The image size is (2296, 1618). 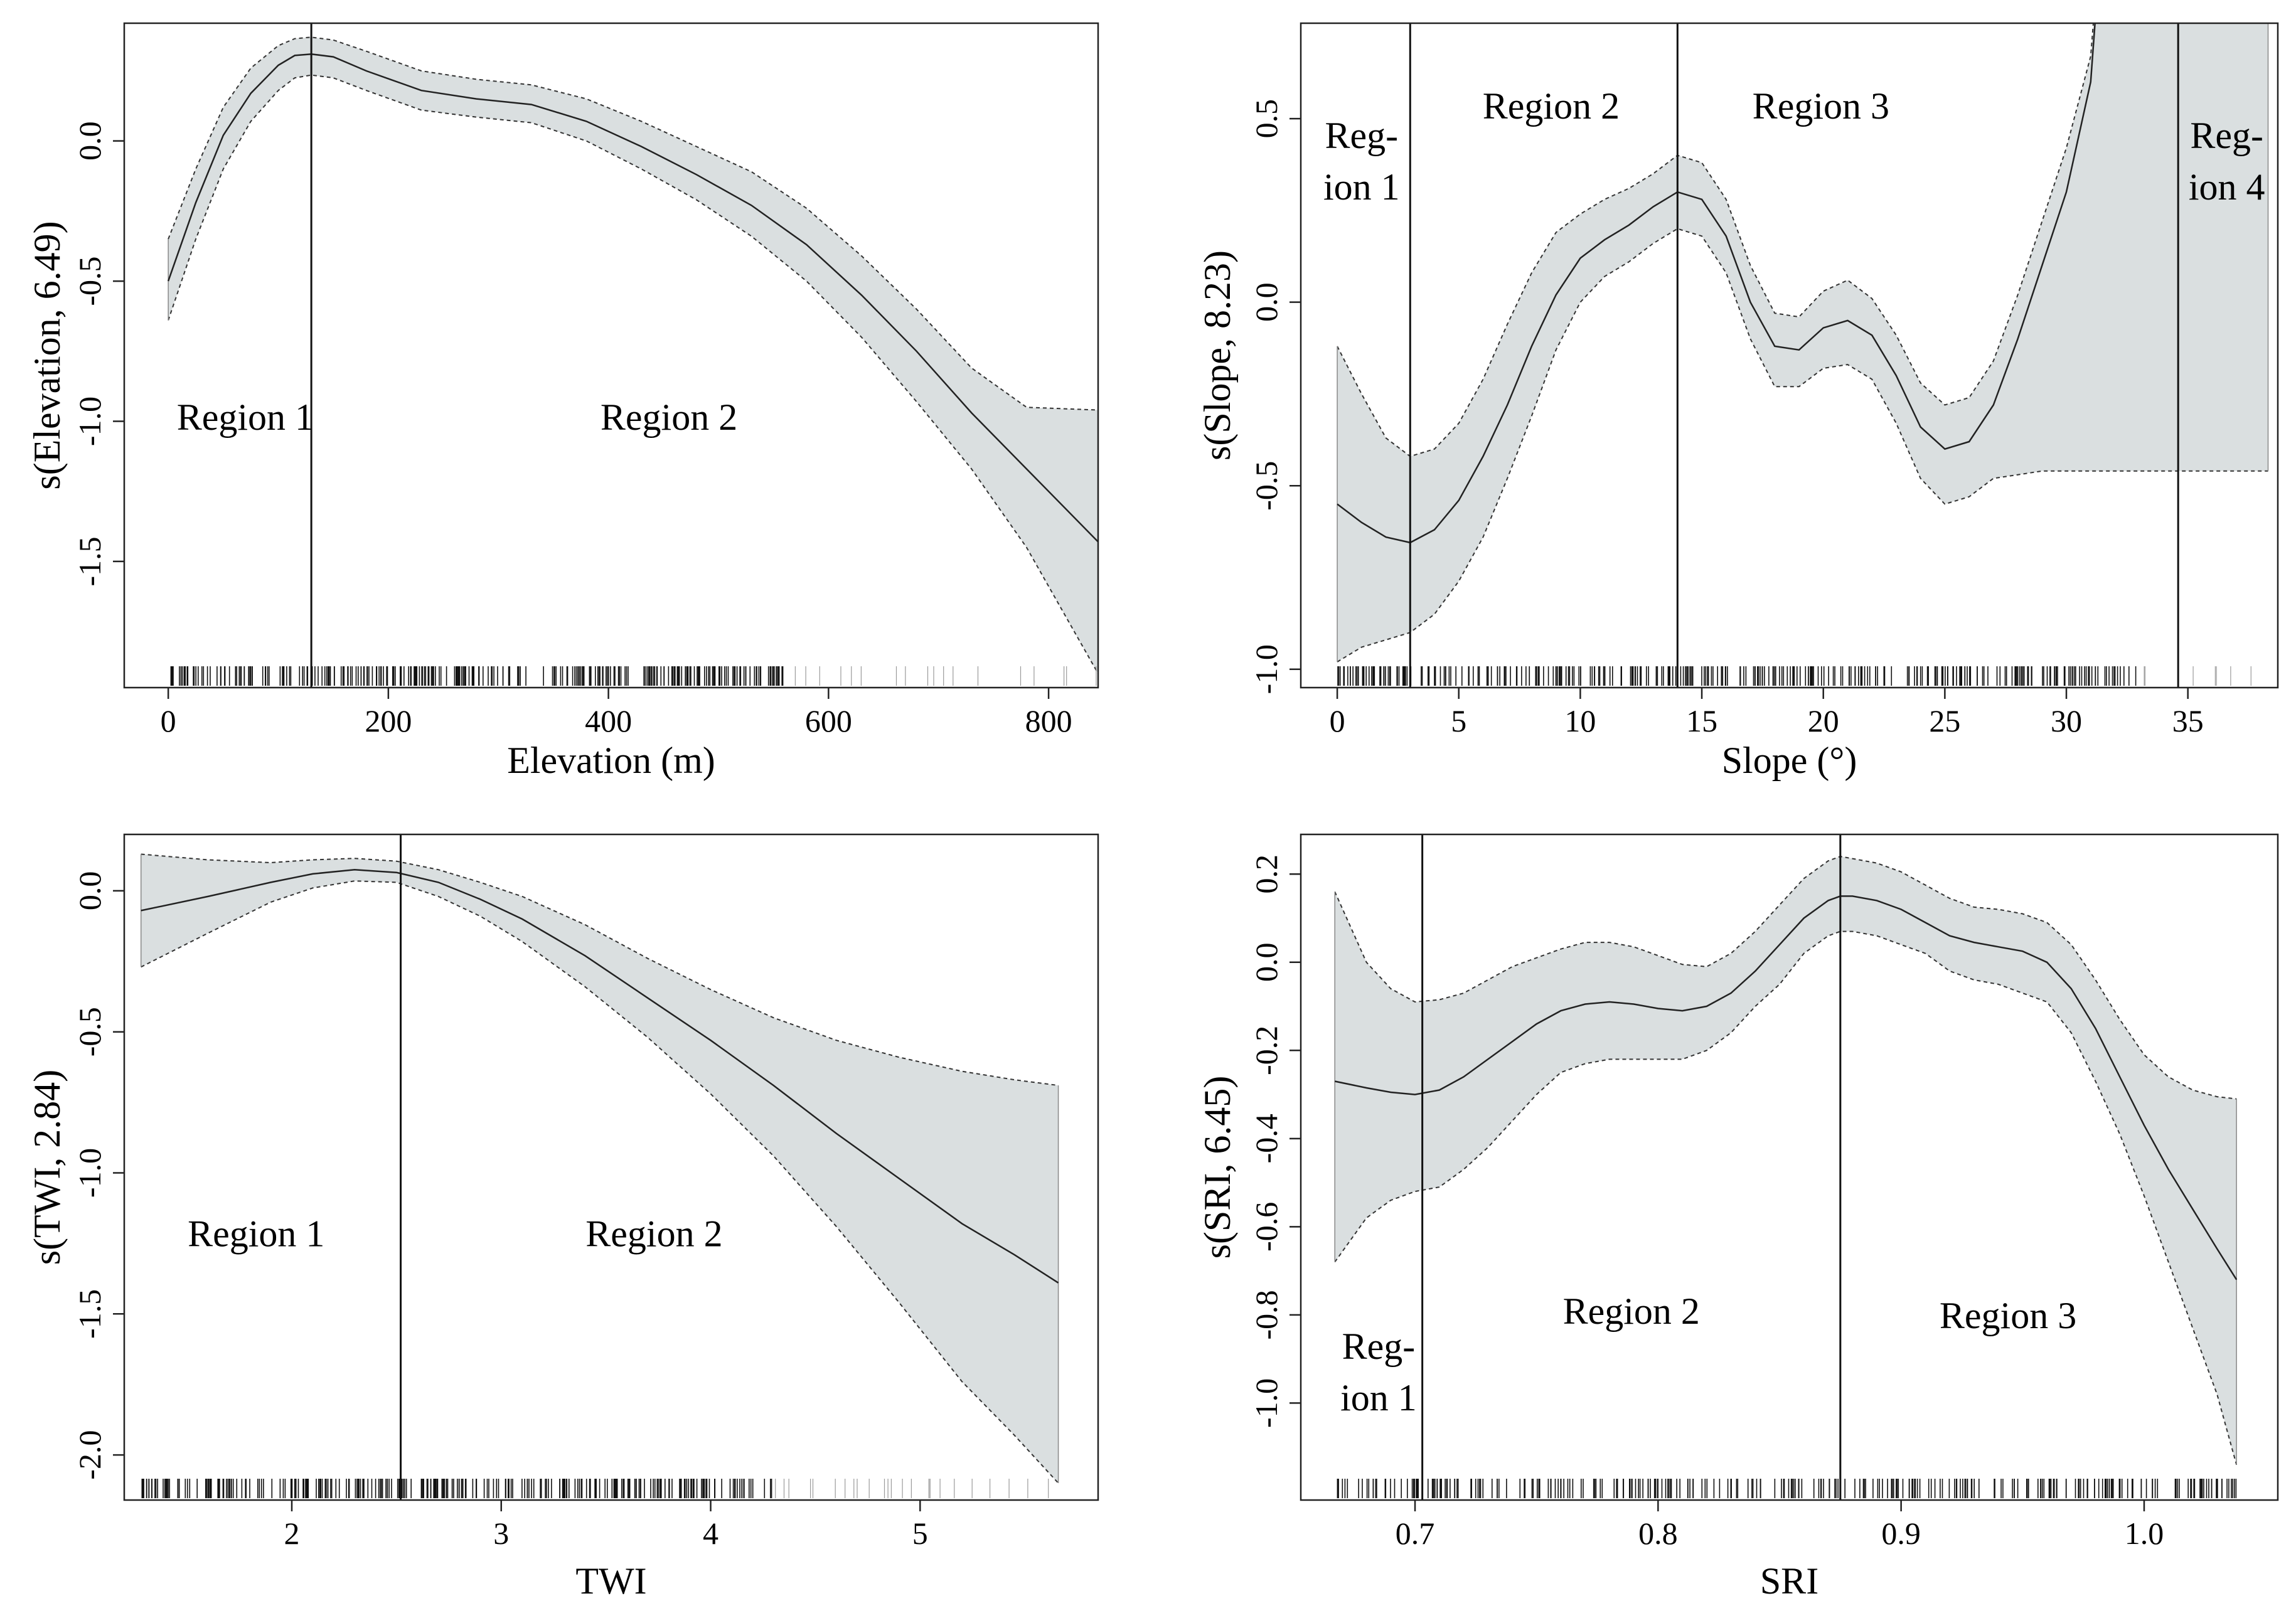 I want to click on y-axis-label: s(SRI, 6.45), so click(x=1217, y=1167).